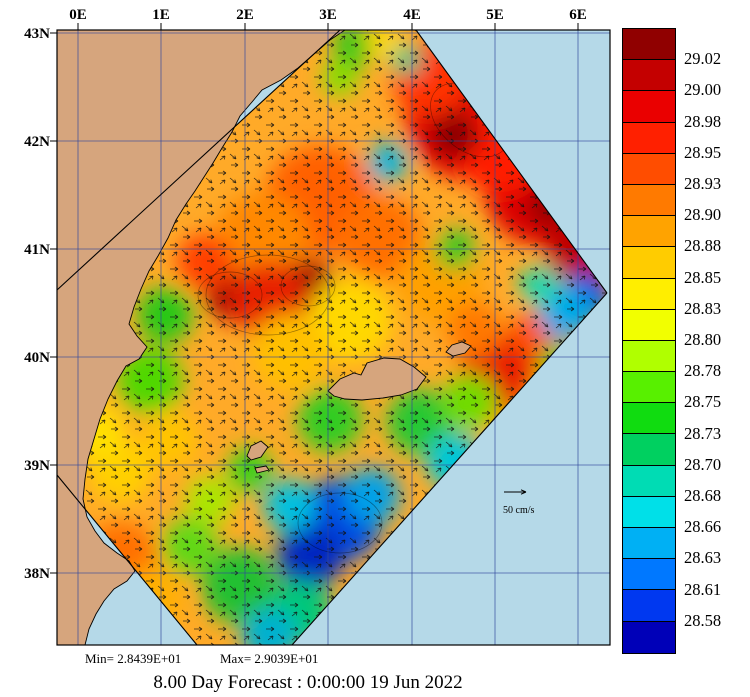  What do you see at coordinates (703, 589) in the screenshot?
I see `colorbar-label: 28.61` at bounding box center [703, 589].